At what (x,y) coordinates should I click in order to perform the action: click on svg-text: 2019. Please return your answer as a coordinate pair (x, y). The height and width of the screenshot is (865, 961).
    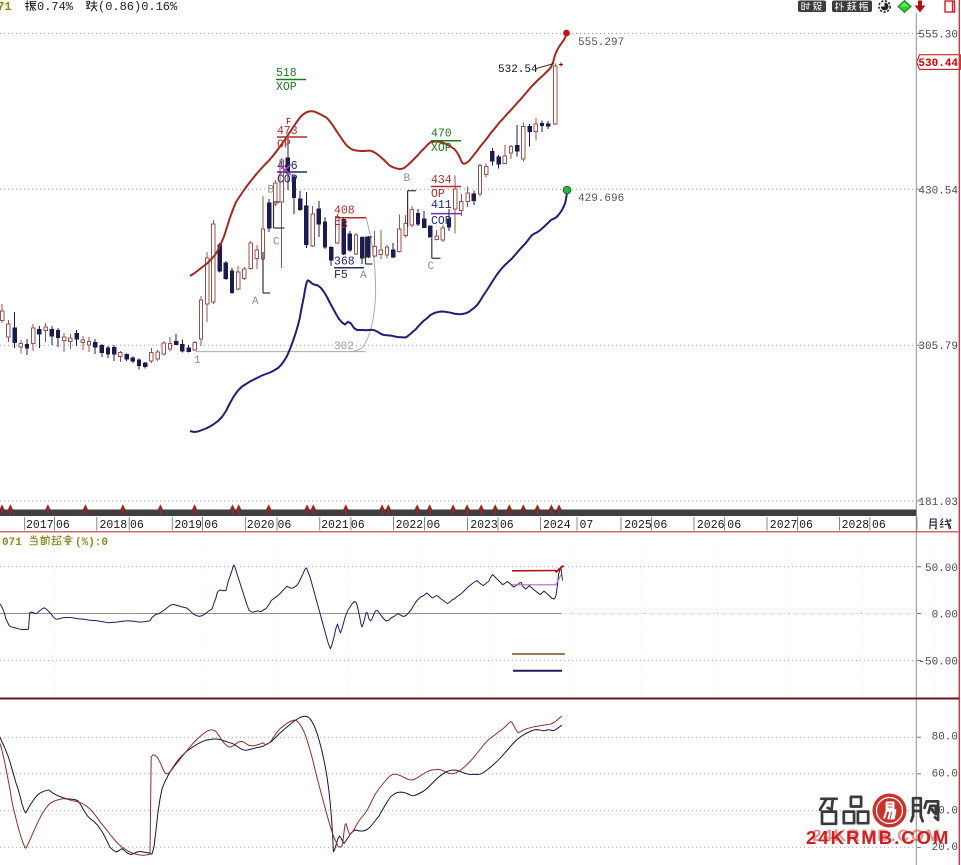
    Looking at the image, I should click on (188, 525).